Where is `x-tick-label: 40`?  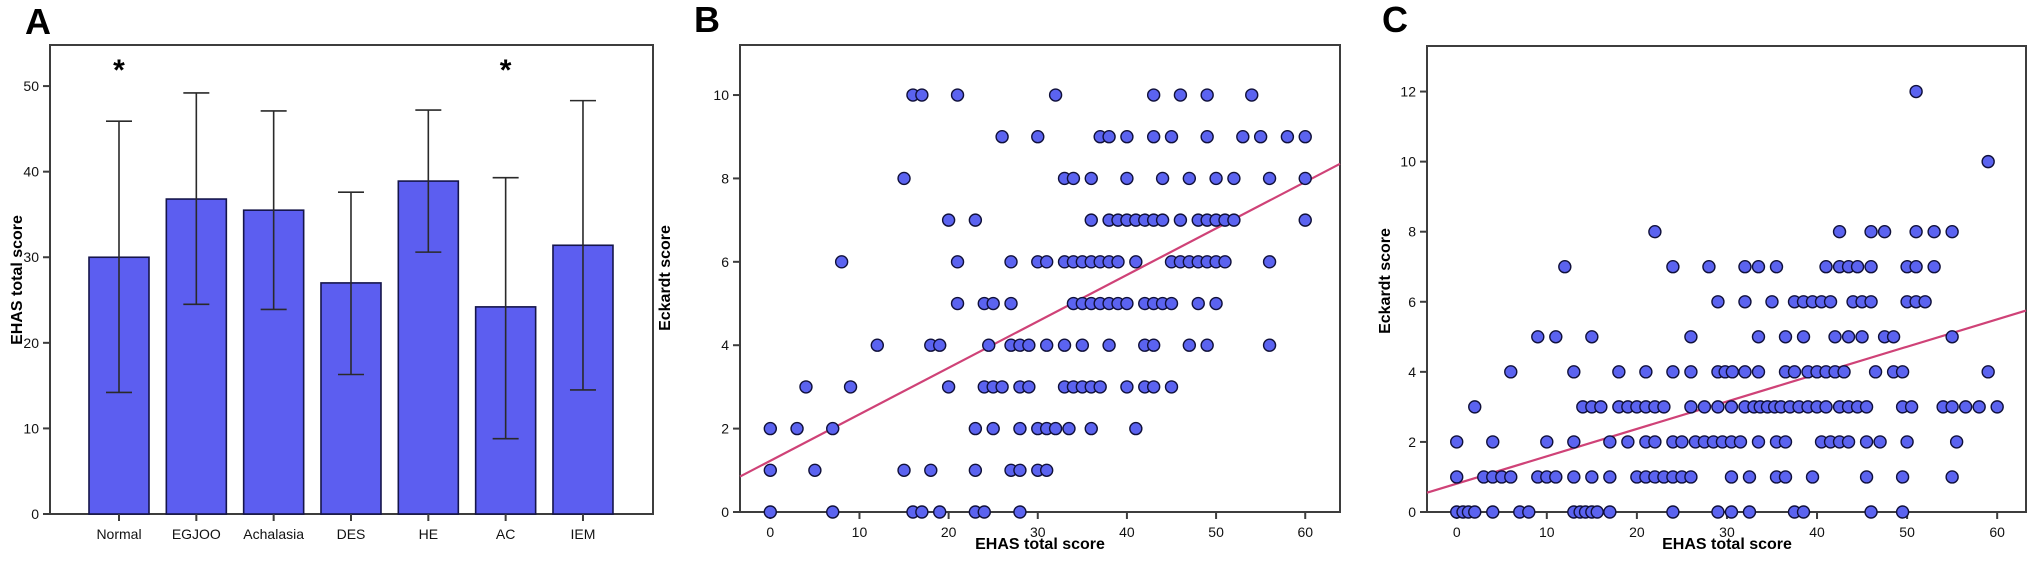
x-tick-label: 40 is located at coordinates (1817, 532).